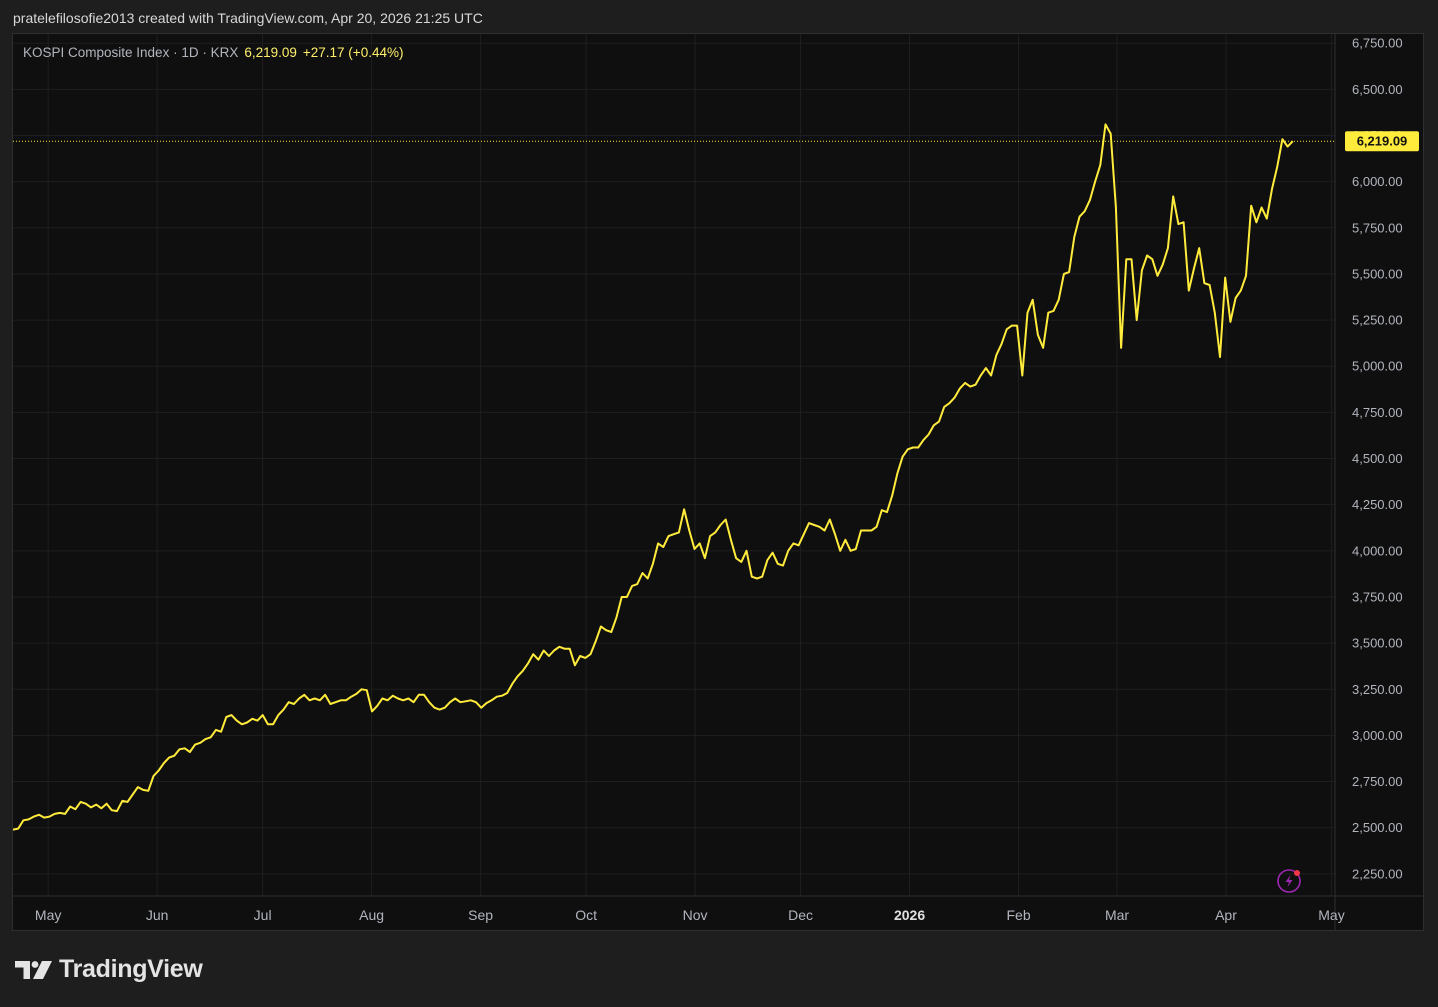 The height and width of the screenshot is (1007, 1438). I want to click on x-axis: May Jun Jul Aug Sep Oct Nov Dec 2026 Feb Mar Apr May, so click(690, 915).